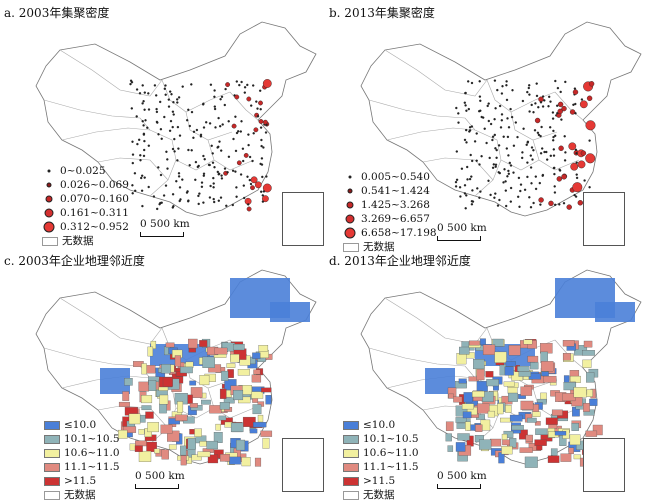  What do you see at coordinates (381, 453) in the screenshot?
I see `legend-item: 10.6~11.0` at bounding box center [381, 453].